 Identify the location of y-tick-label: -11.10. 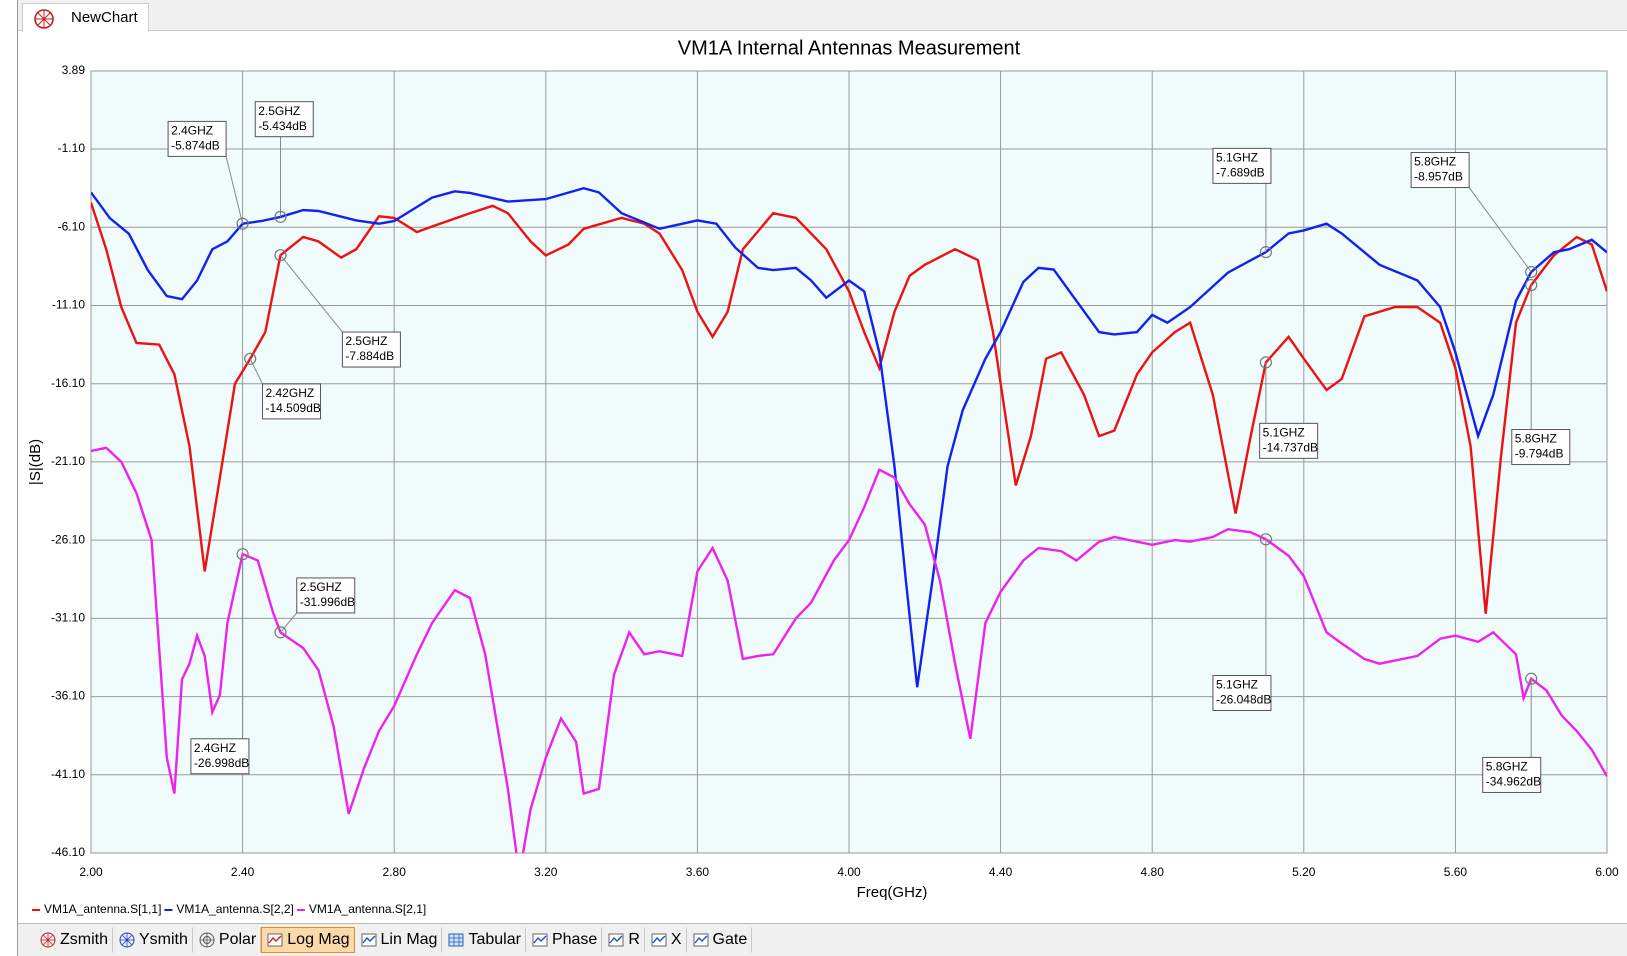
(68, 305).